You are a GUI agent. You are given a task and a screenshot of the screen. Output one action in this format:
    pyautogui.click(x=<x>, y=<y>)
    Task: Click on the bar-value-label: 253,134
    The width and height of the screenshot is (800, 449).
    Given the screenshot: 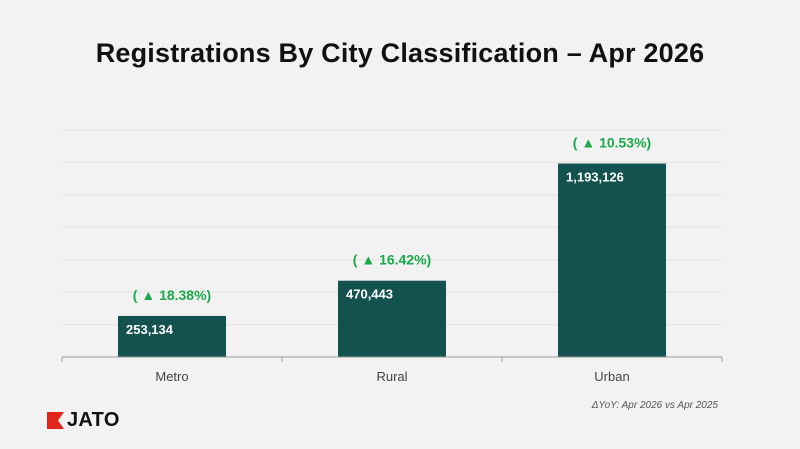 What is the action you would take?
    pyautogui.click(x=150, y=329)
    